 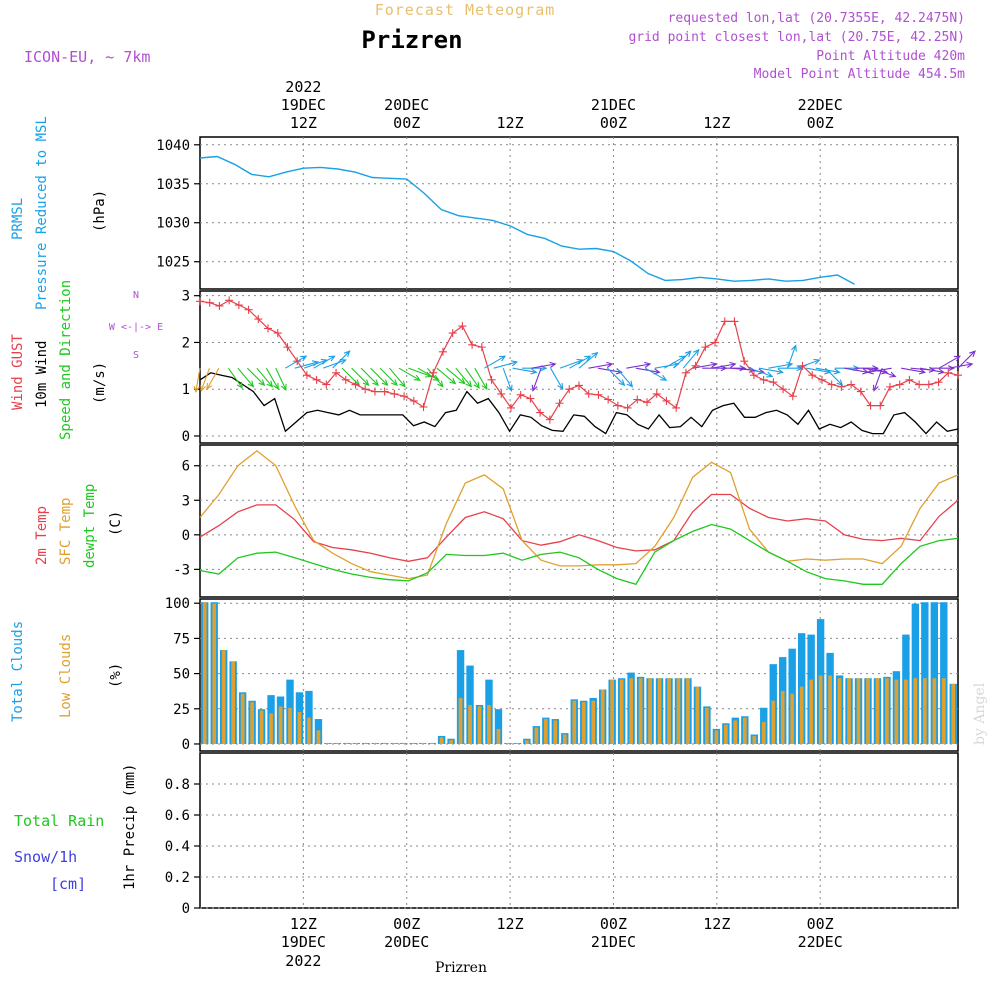 What do you see at coordinates (66, 531) in the screenshot?
I see `sfc-temp-label: SFC Temp` at bounding box center [66, 531].